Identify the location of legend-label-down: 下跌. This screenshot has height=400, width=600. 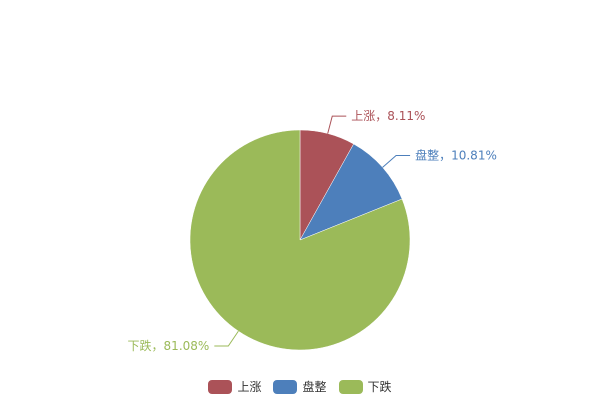
(379, 387).